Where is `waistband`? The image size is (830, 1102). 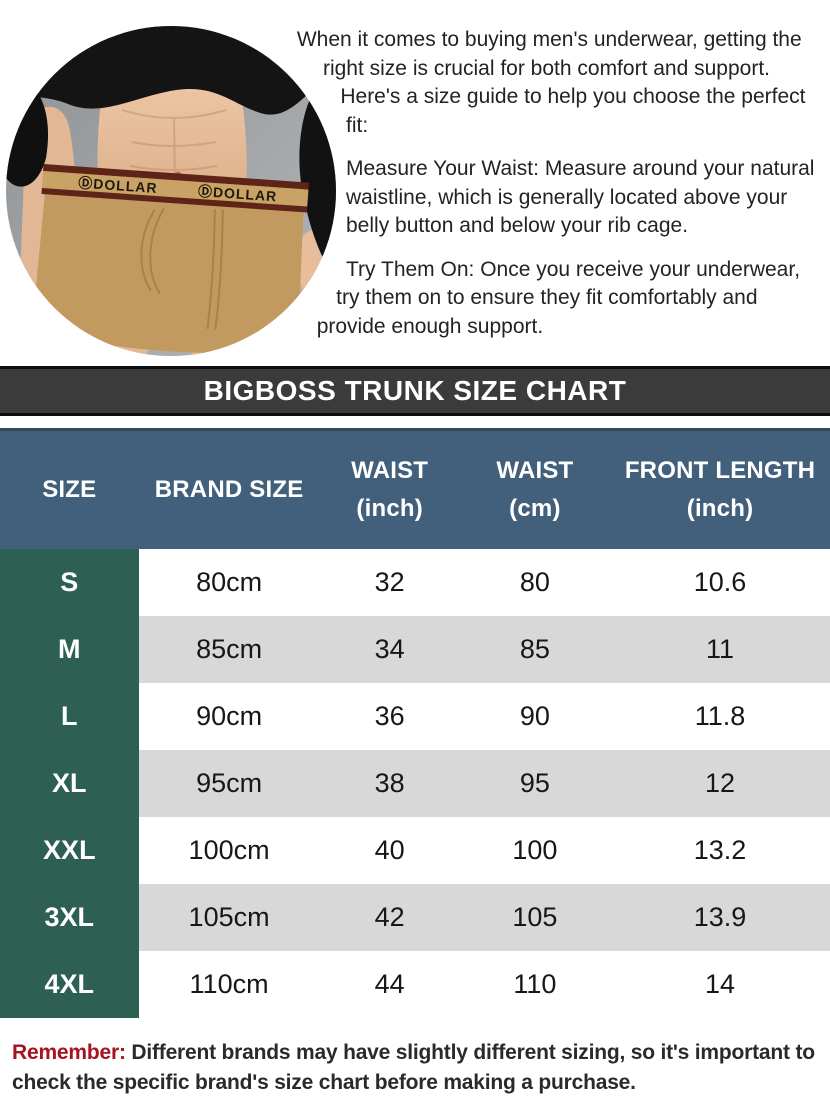
waistband is located at coordinates (175, 189).